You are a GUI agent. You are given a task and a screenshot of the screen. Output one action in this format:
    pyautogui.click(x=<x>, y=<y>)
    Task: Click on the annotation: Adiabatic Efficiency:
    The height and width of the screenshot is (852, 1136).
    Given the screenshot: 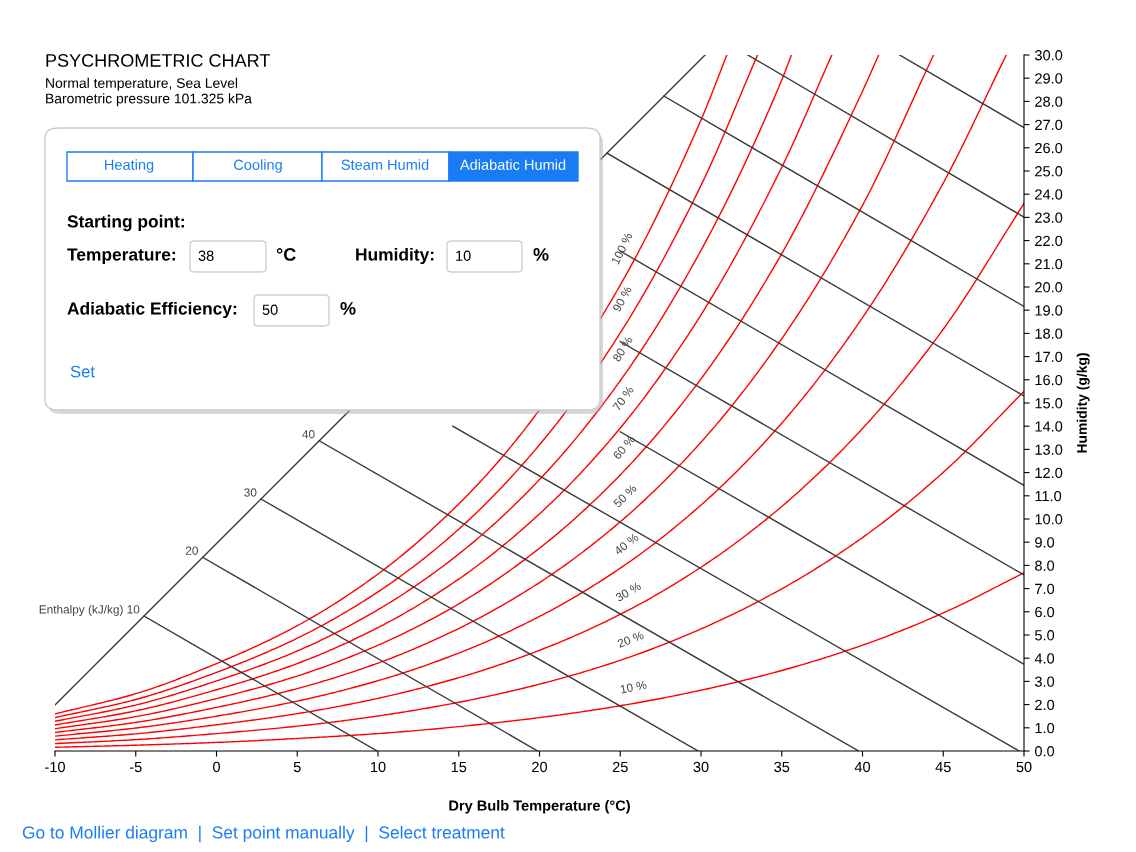 What is the action you would take?
    pyautogui.click(x=152, y=310)
    